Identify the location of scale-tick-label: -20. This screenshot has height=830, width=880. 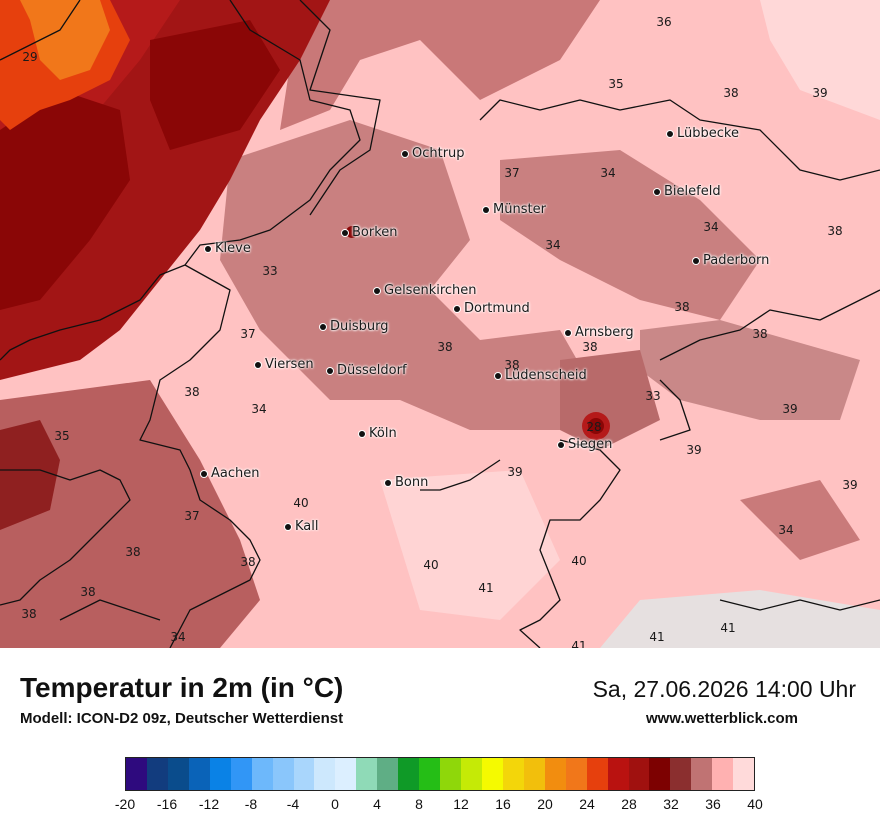
(125, 804).